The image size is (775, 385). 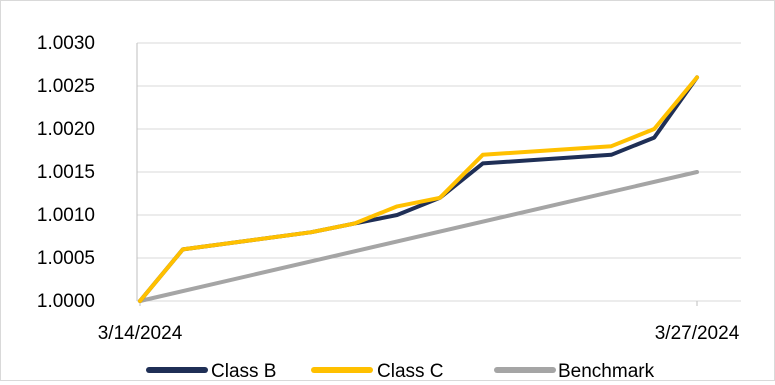 I want to click on x-tick-label: 3/14/2024, so click(x=140, y=333).